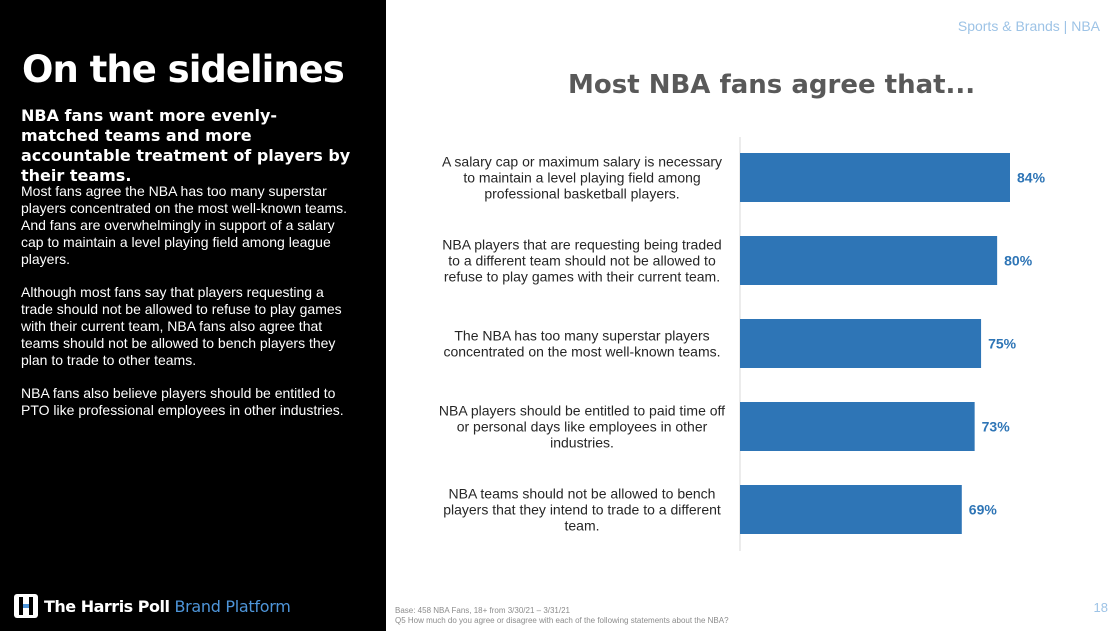 Image resolution: width=1120 pixels, height=631 pixels. Describe the element at coordinates (1028, 26) in the screenshot. I see `section-label: Sports & Brands | NBA` at that location.